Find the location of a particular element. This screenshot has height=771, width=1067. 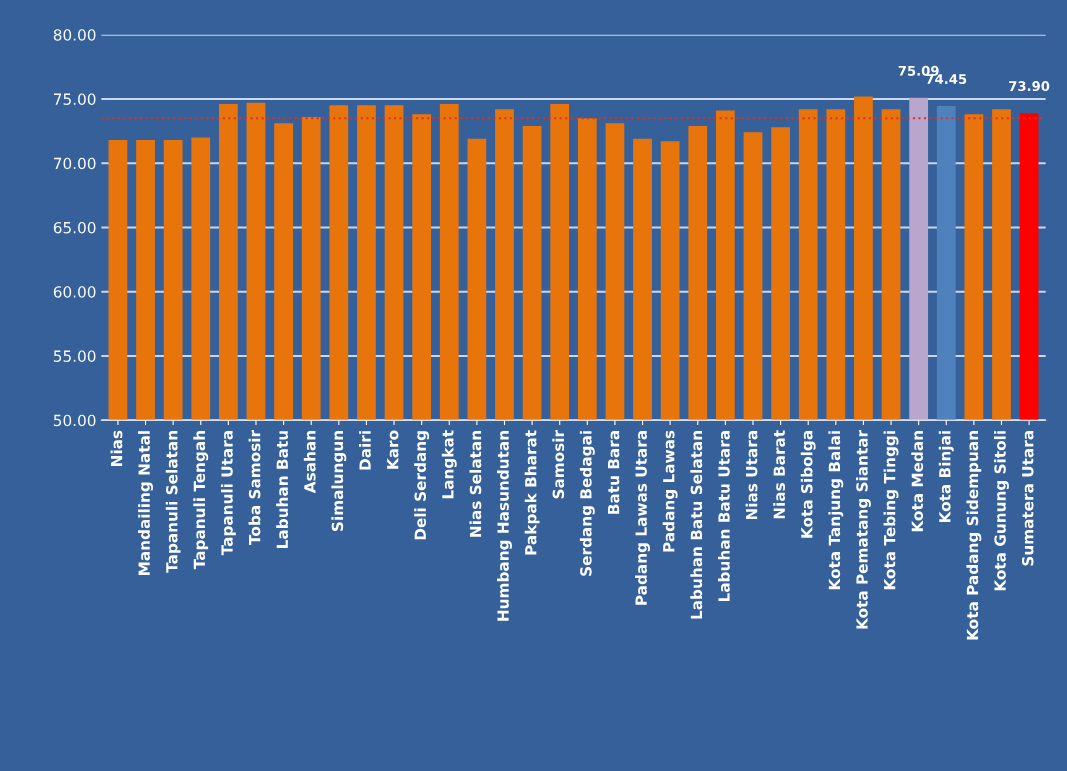

x-tick-label: Dairi is located at coordinates (365, 450).